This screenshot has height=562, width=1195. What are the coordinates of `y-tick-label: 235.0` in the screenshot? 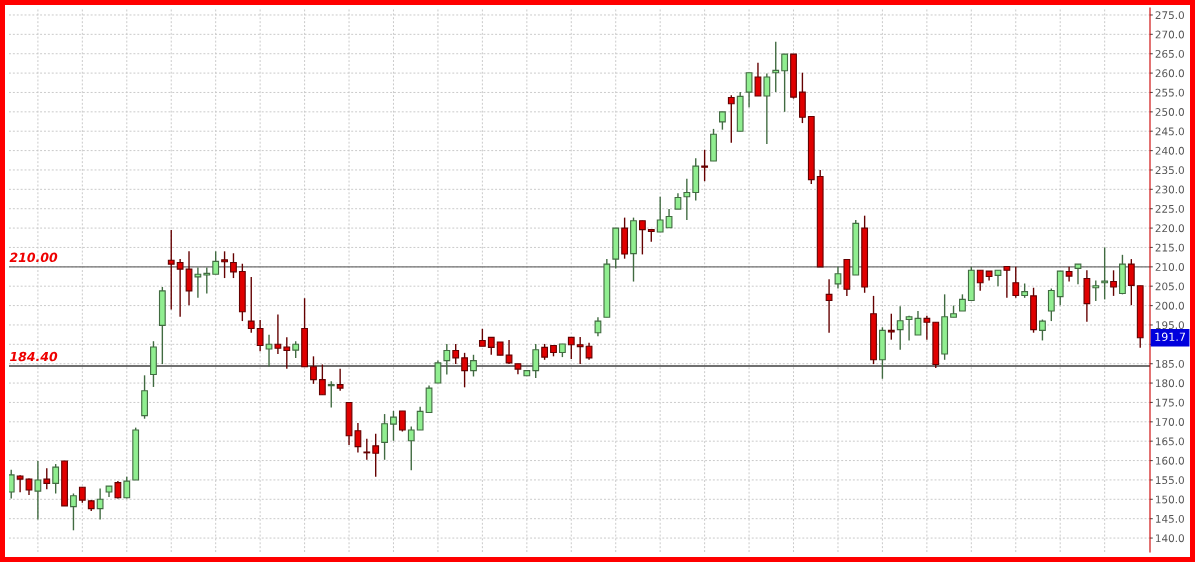 It's located at (1169, 170).